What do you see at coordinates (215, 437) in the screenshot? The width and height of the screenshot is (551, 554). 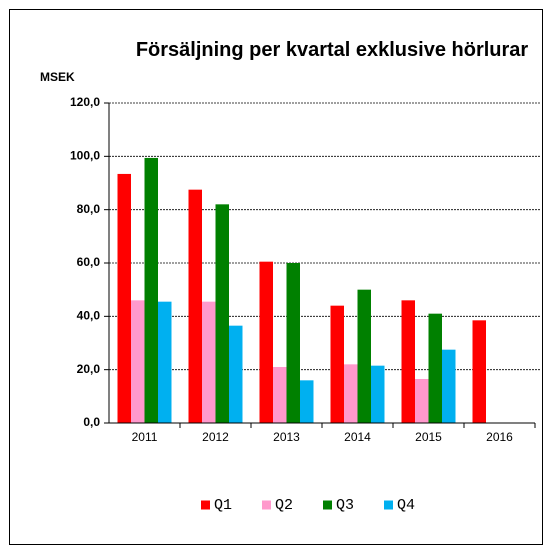 I see `x-tick-label: 2012` at bounding box center [215, 437].